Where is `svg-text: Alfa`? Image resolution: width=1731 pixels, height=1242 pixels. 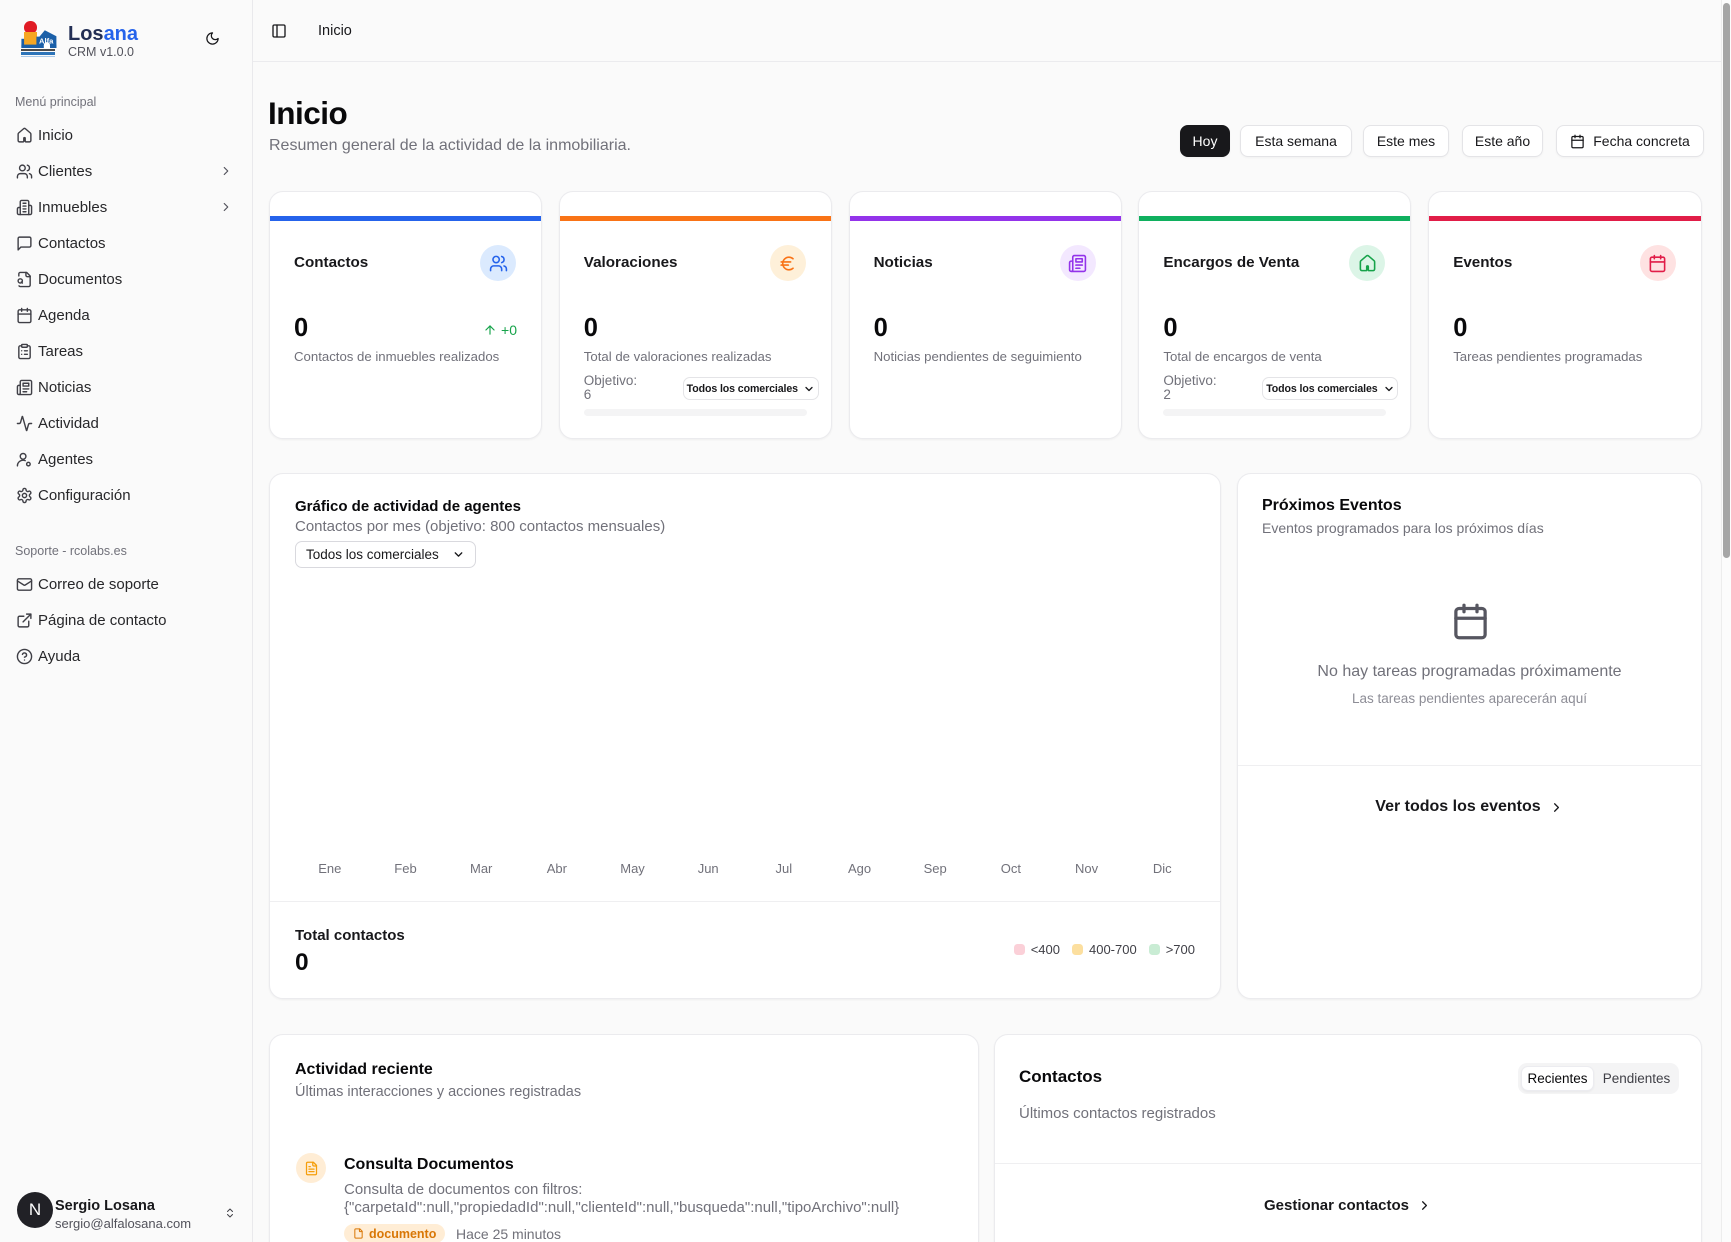
svg-text: Alfa is located at coordinates (46, 40).